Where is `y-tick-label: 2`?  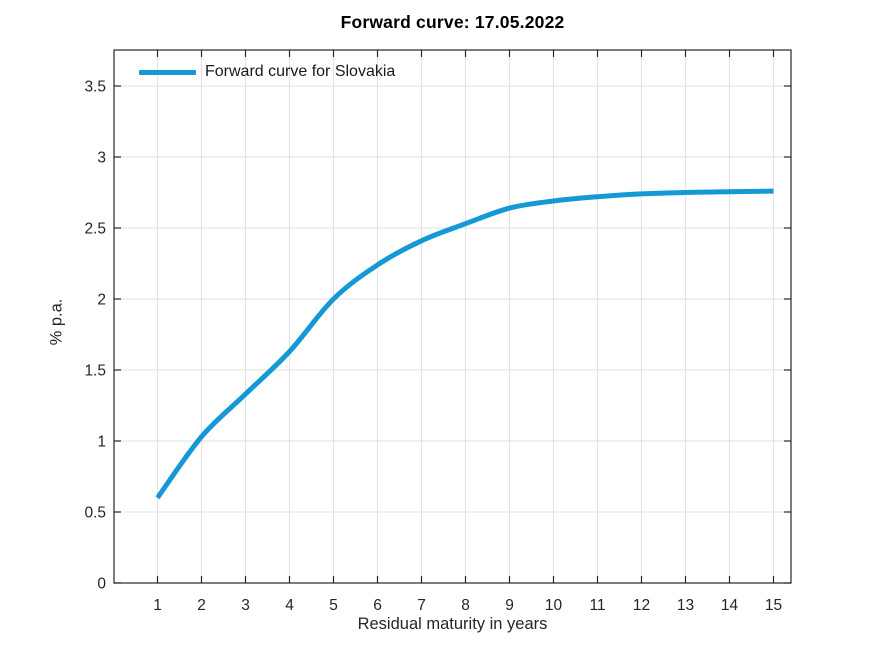 y-tick-label: 2 is located at coordinates (101, 300).